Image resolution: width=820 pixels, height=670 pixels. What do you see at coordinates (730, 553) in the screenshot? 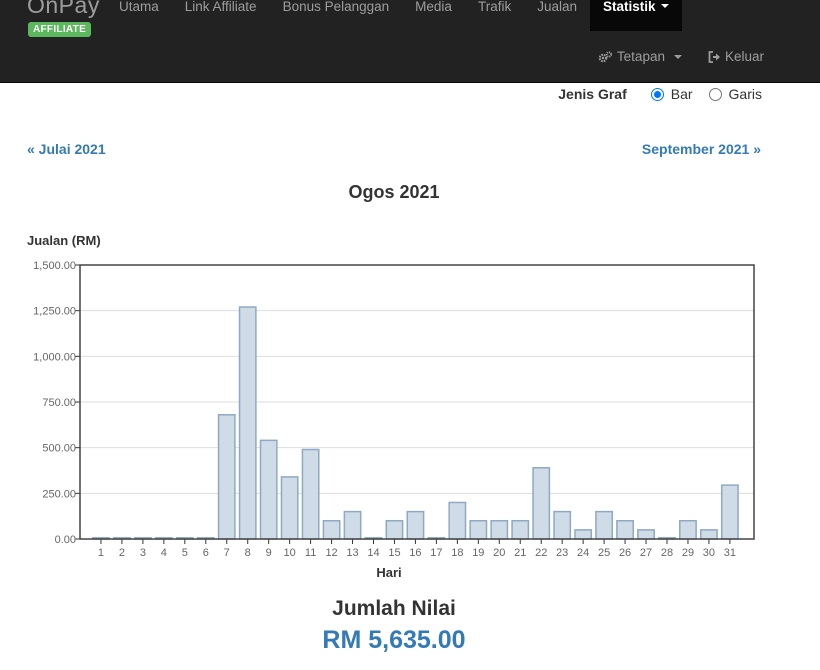
I see `x-tick-label: 31` at bounding box center [730, 553].